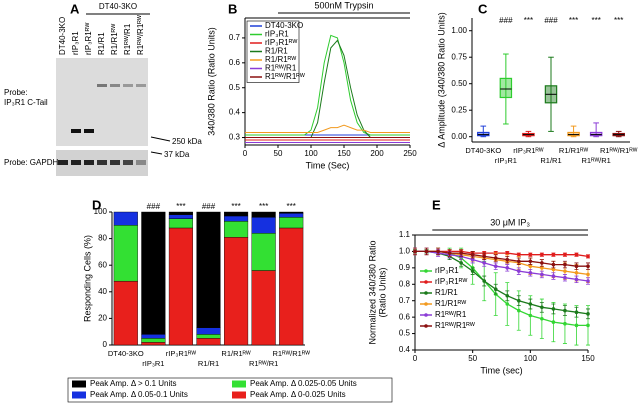 The height and width of the screenshot is (403, 640). I want to click on x-tick-label: 100, so click(531, 358).